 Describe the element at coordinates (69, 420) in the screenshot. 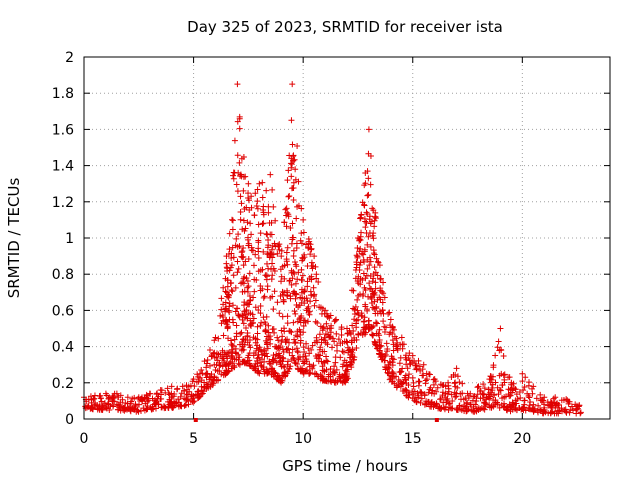

I see `y-tick-label: 0` at that location.